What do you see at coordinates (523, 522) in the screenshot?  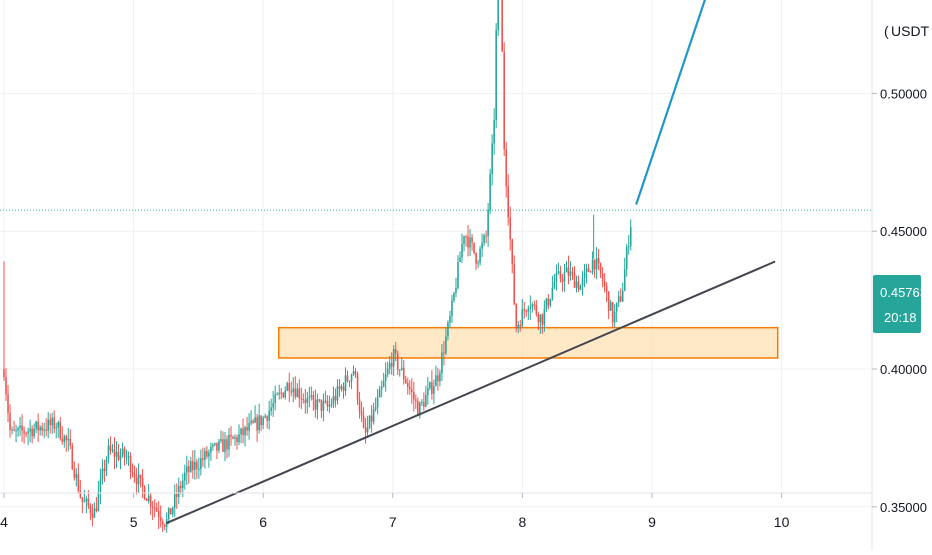 I see `x-tick-label: 8` at bounding box center [523, 522].